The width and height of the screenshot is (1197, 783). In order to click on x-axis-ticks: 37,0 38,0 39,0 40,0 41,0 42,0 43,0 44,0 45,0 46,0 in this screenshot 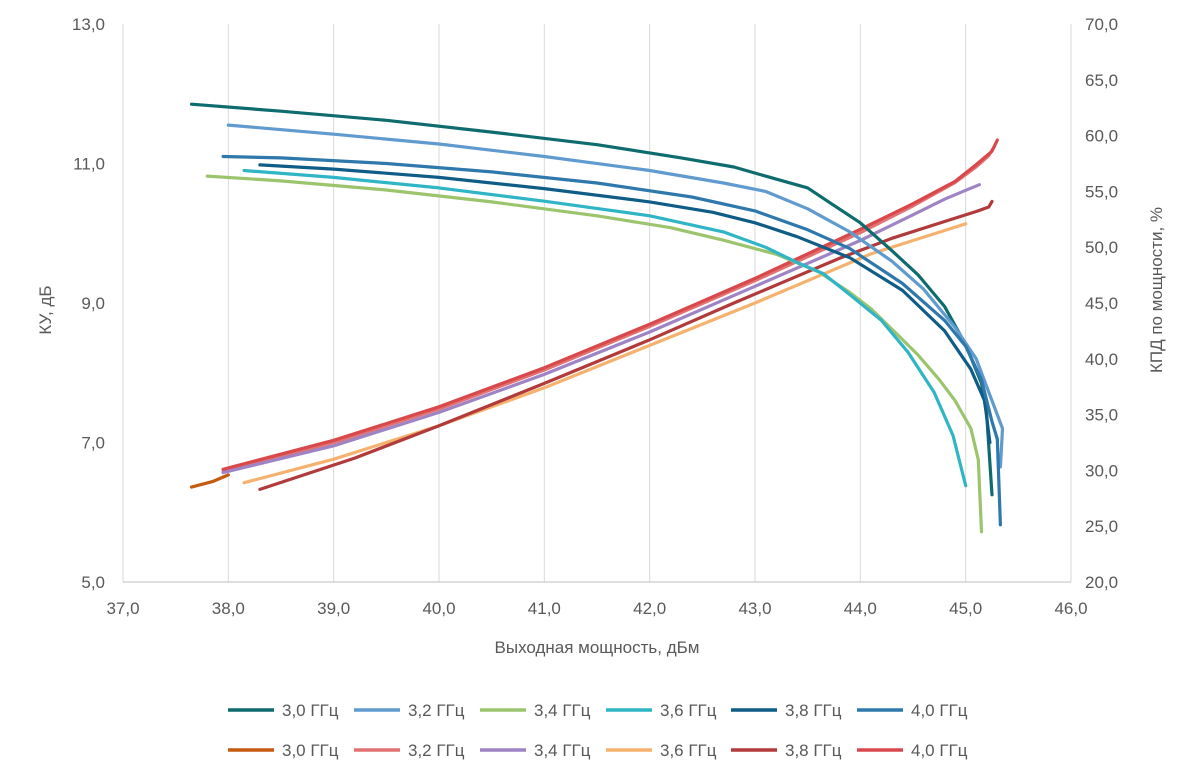, I will do `click(596, 608)`.